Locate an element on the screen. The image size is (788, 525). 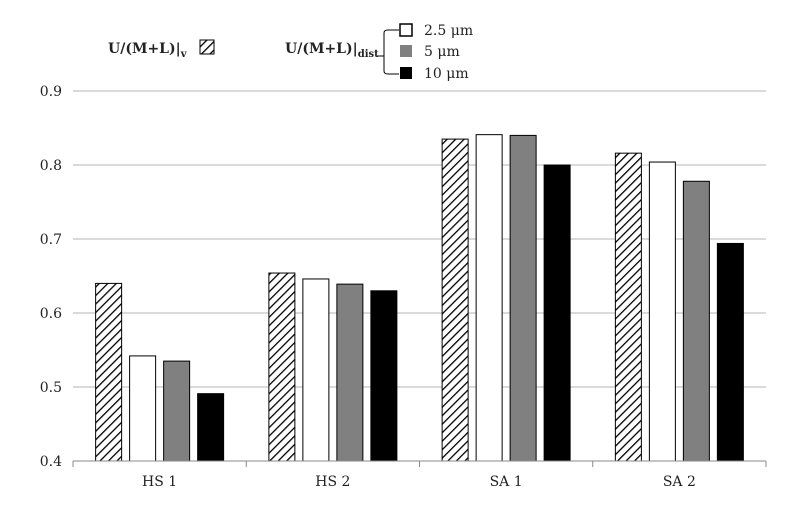
y-tick-label: 0.6 is located at coordinates (51, 314).